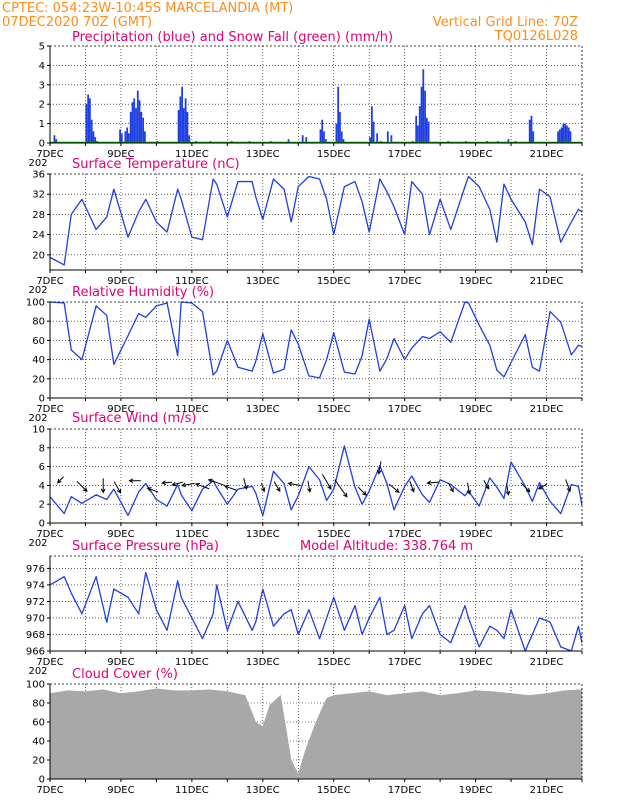 Image resolution: width=618 pixels, height=800 pixels. Describe the element at coordinates (134, 418) in the screenshot. I see `wind-panel-title: Surface Wind (m/s)` at that location.